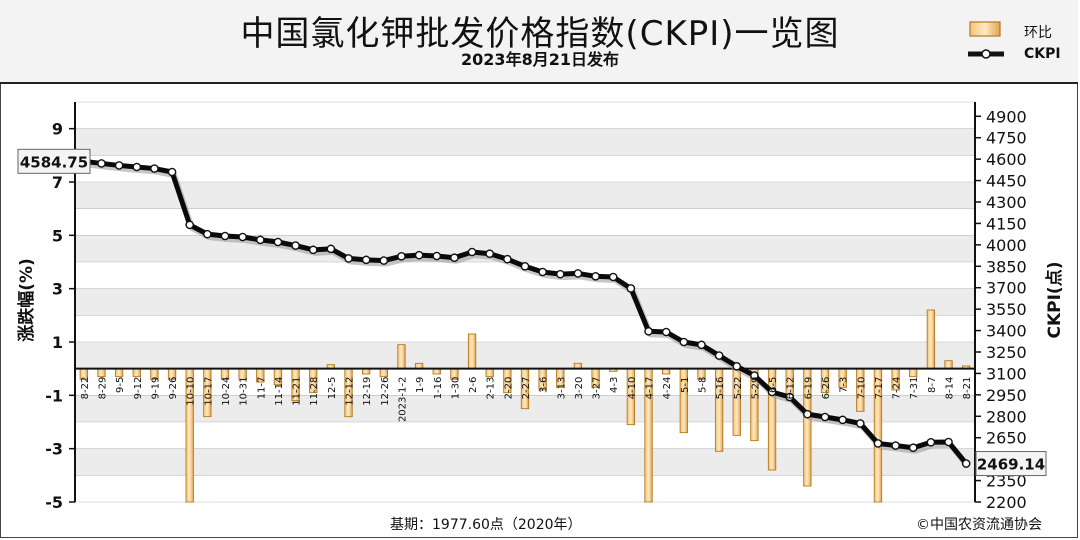 The height and width of the screenshot is (540, 1080). Describe the element at coordinates (57, 182) in the screenshot. I see `y-left-tick-label: 7` at that location.